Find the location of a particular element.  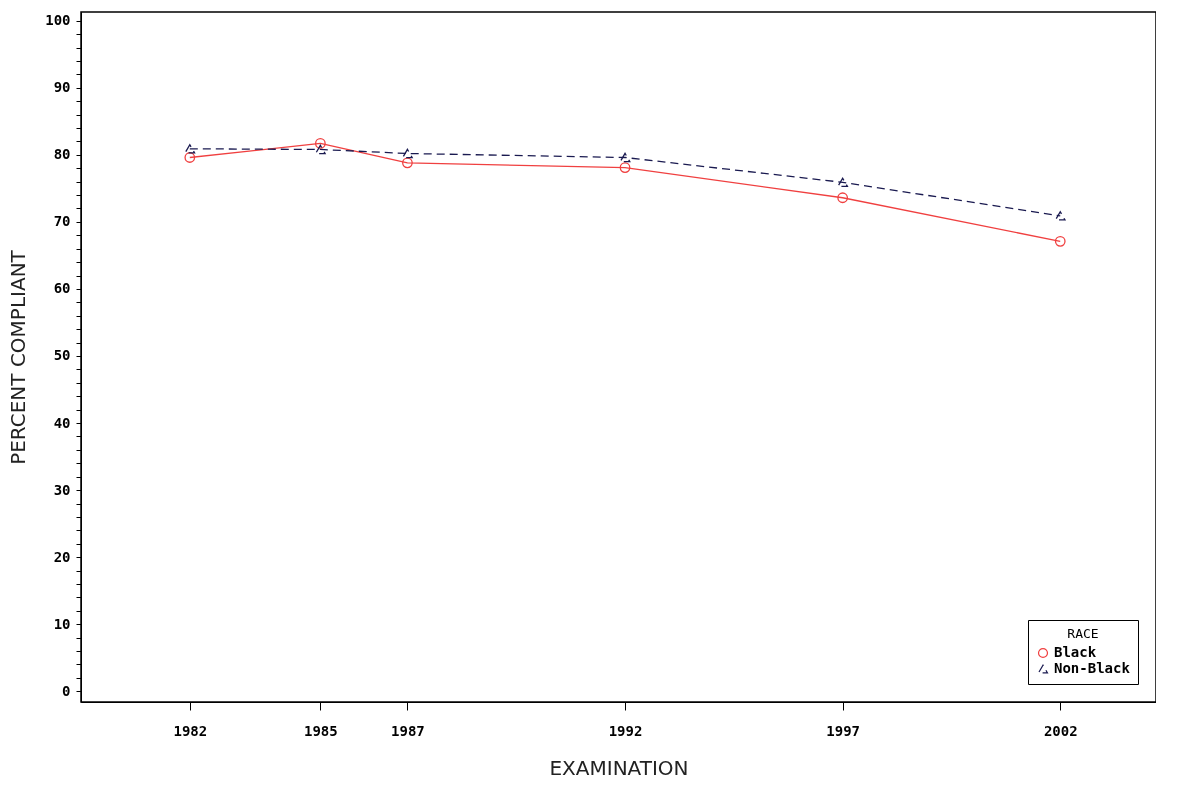

x-tick-label: 2002 is located at coordinates (1060, 730).